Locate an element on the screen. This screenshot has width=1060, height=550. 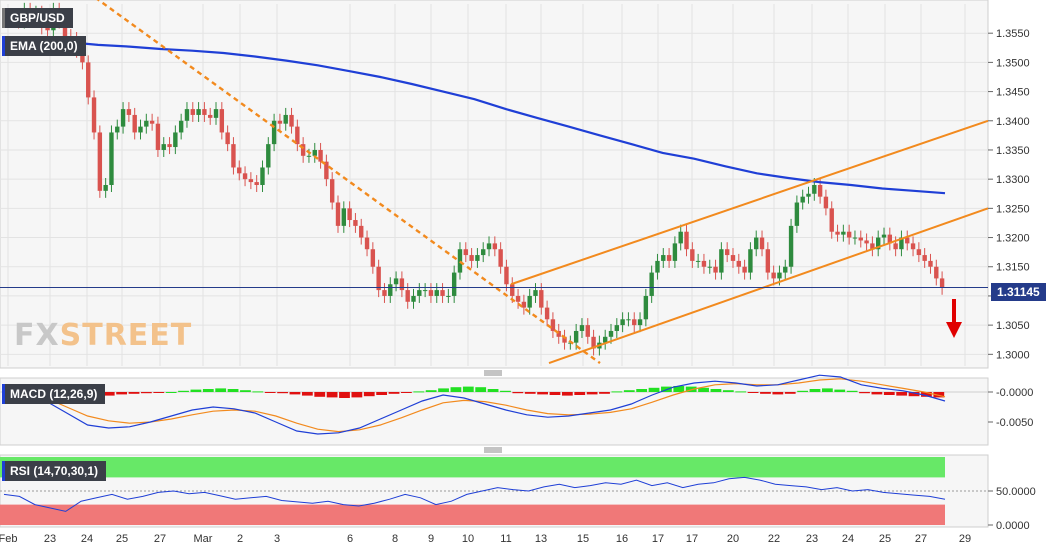
rsi-label: RSI (14,70,30,1) is located at coordinates (54, 471).